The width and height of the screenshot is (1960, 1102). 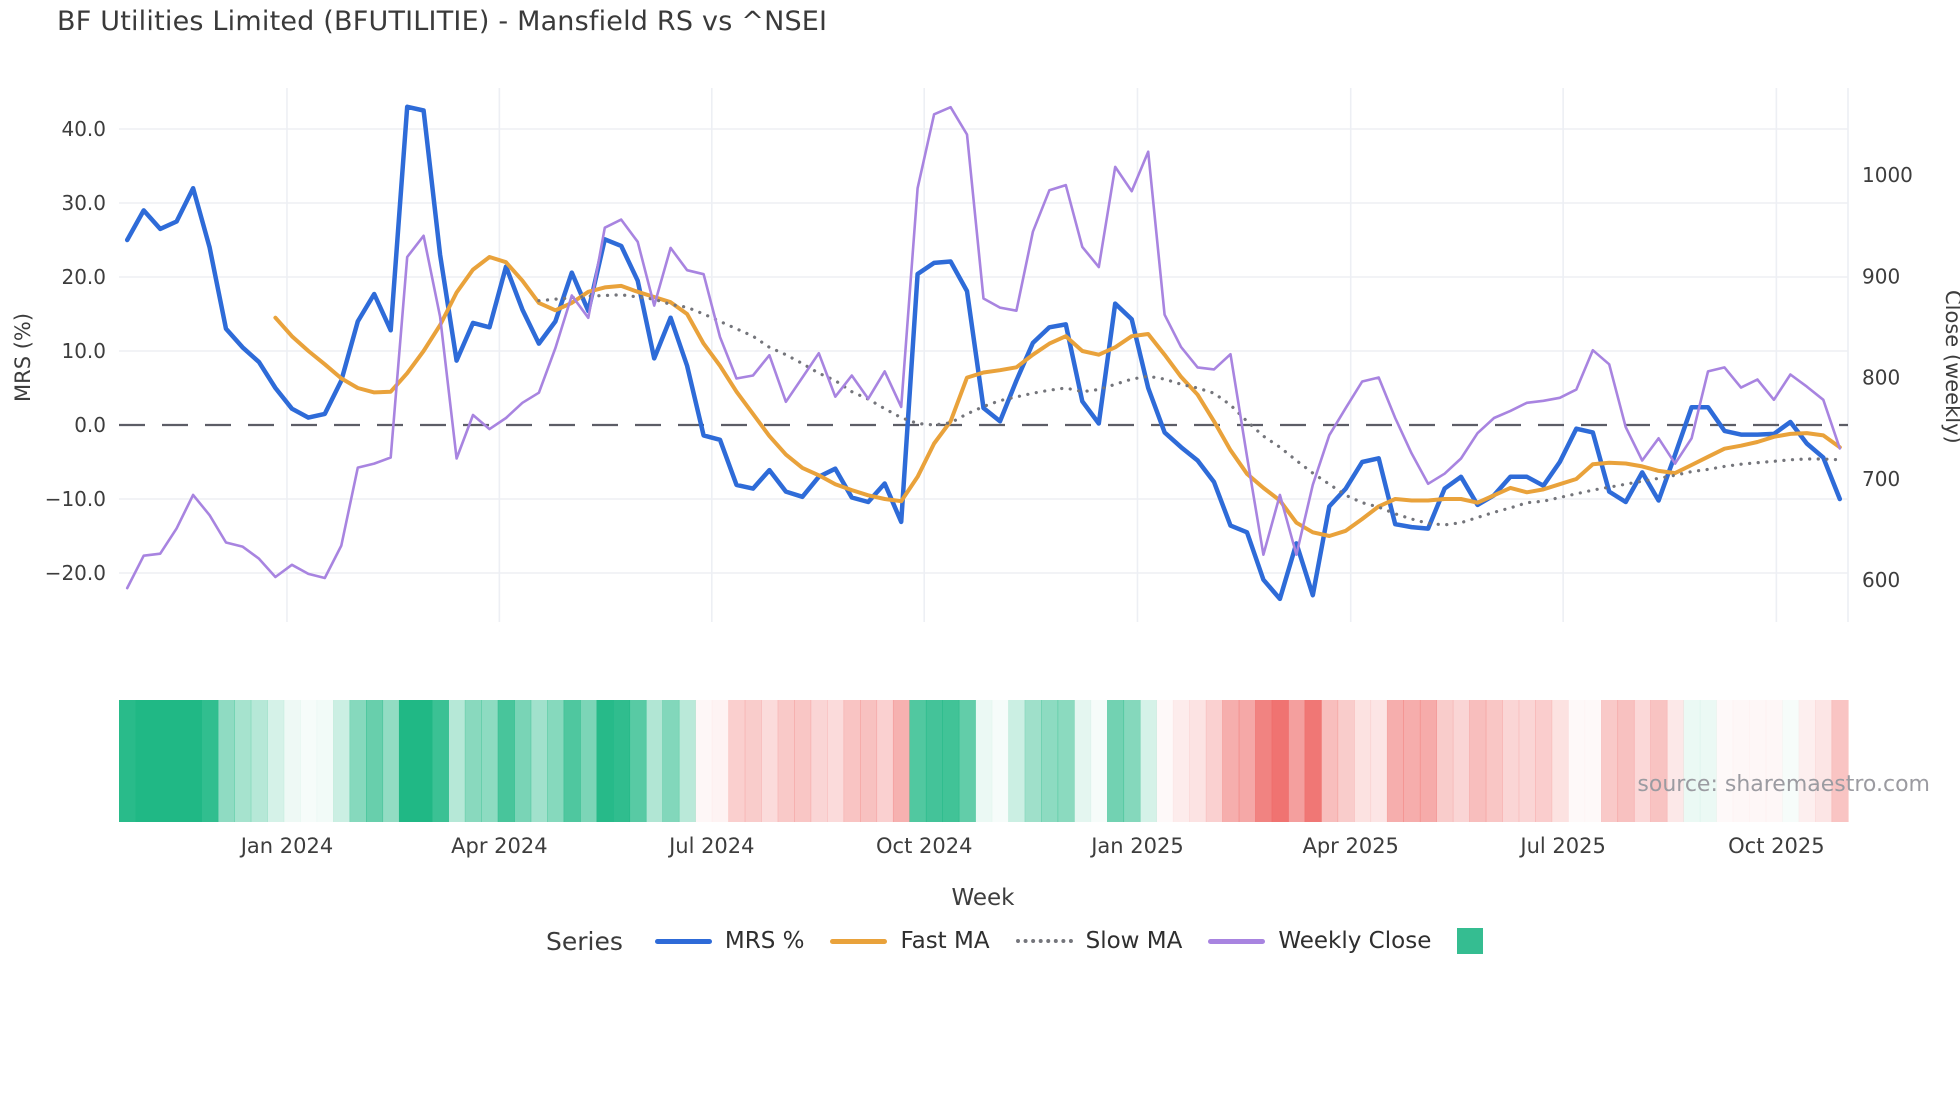 What do you see at coordinates (1350, 846) in the screenshot?
I see `svg-text: Apr 2025` at bounding box center [1350, 846].